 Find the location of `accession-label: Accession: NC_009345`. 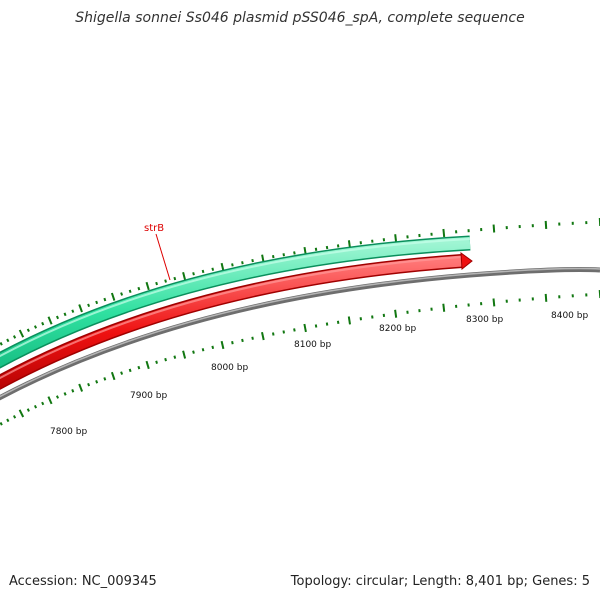

accession-label: Accession: NC_009345 is located at coordinates (83, 581).